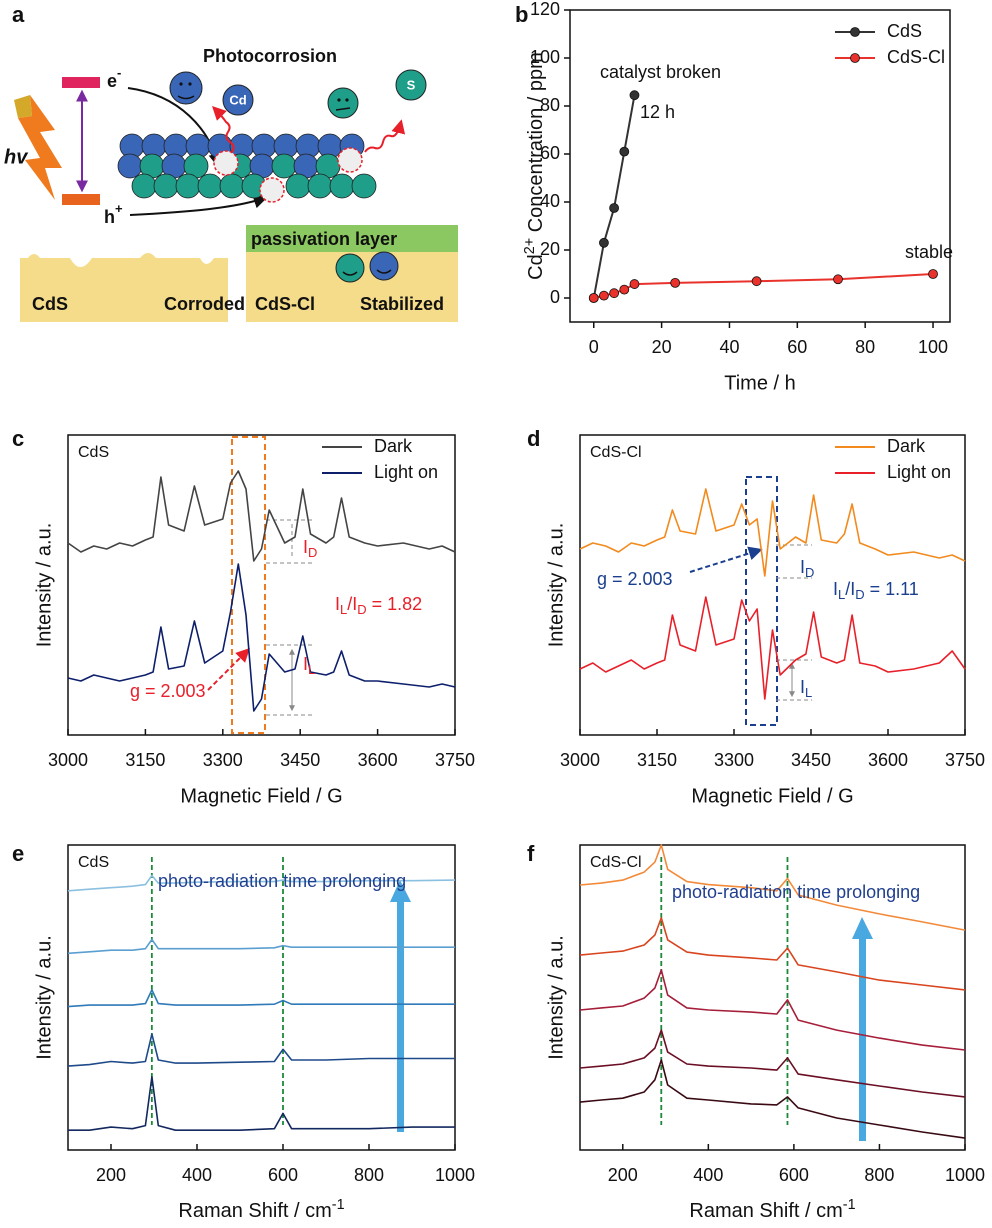 Image resolution: width=992 pixels, height=1228 pixels. I want to click on x-tick-label: 1000, so click(455, 1175).